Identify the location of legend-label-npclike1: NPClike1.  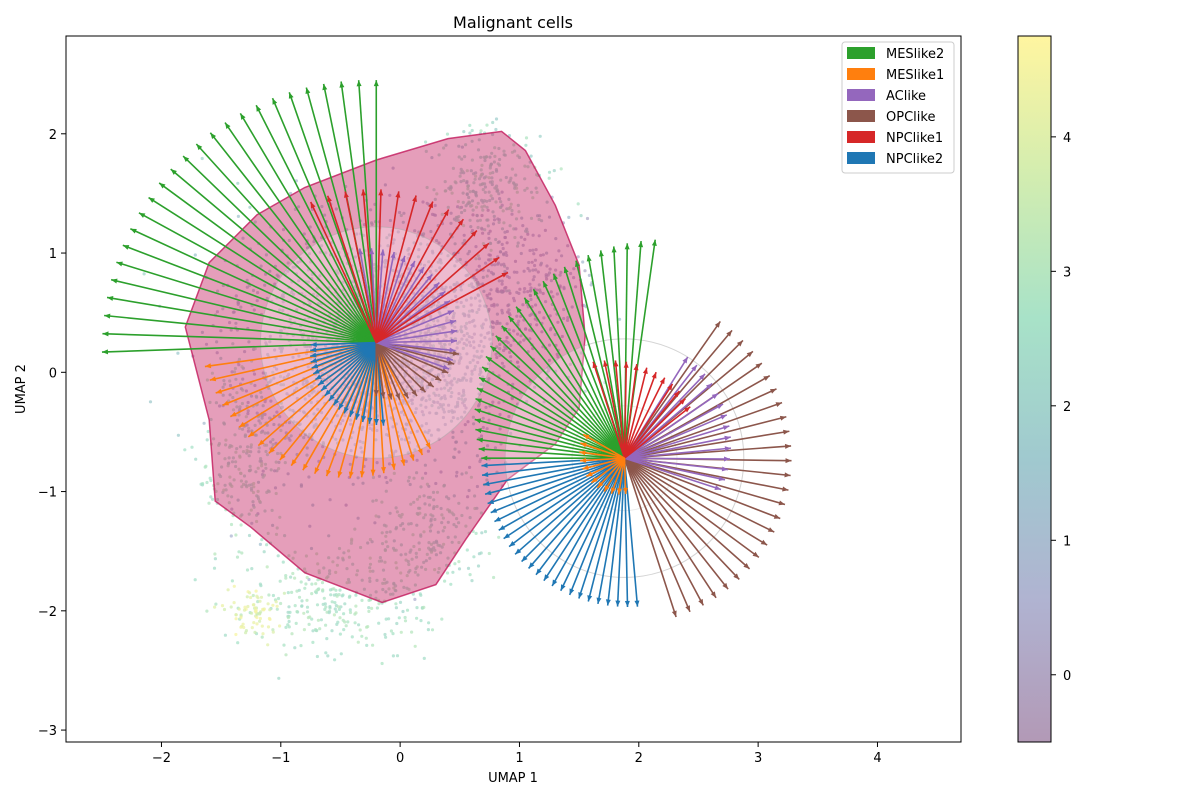
(914, 138).